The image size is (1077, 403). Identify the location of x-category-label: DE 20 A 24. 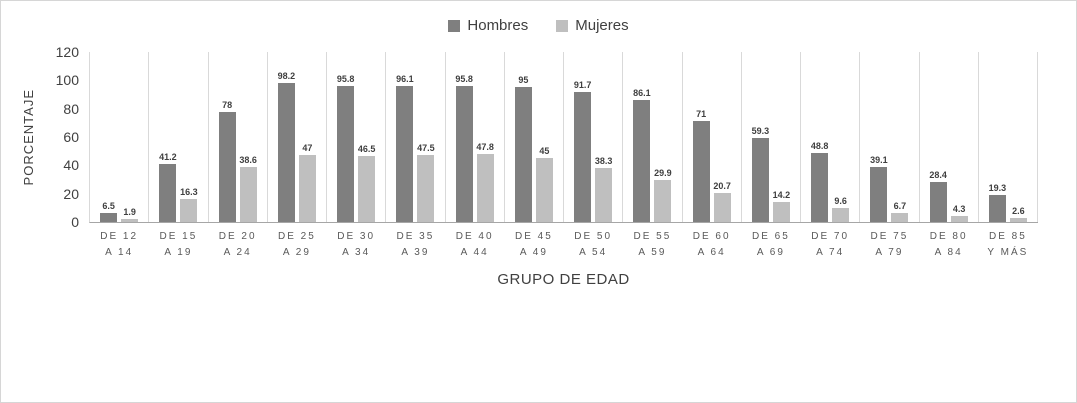
(237, 244).